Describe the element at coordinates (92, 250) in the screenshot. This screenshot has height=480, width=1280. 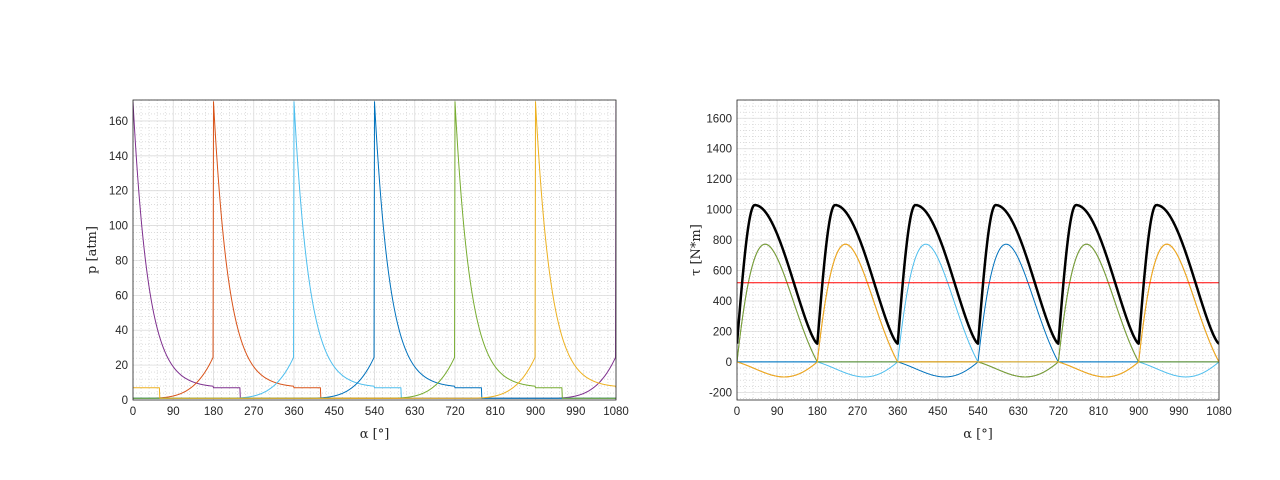
I see `y-axis-label: p [atm]` at that location.